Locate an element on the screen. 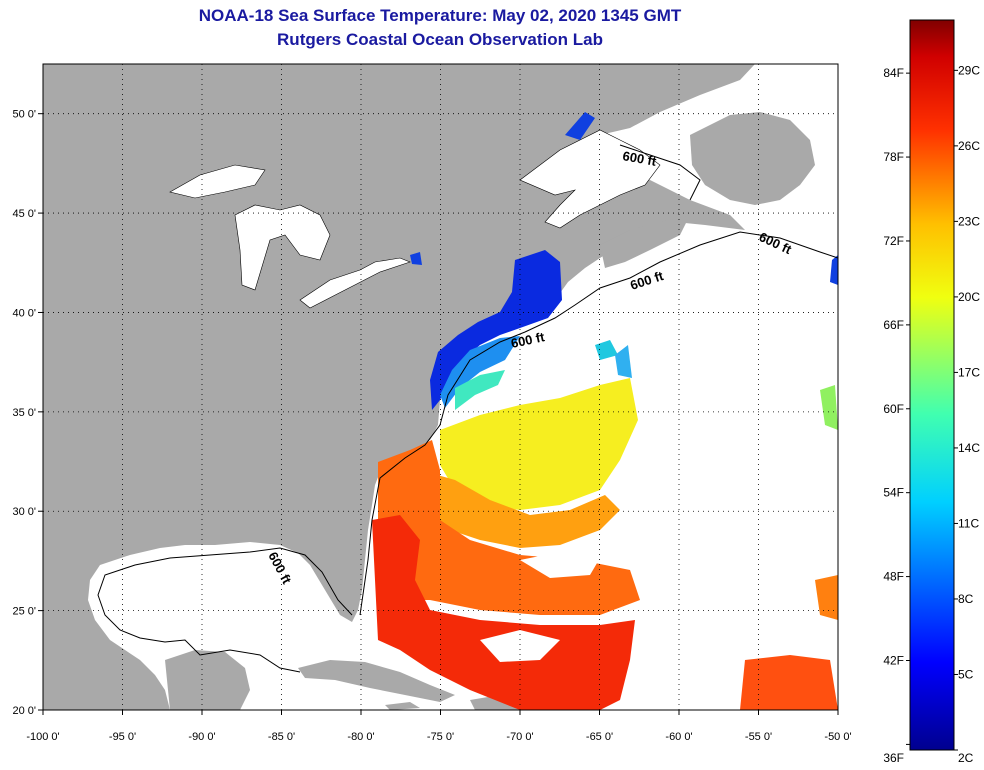  sst-hot-red is located at coordinates (503, 612).